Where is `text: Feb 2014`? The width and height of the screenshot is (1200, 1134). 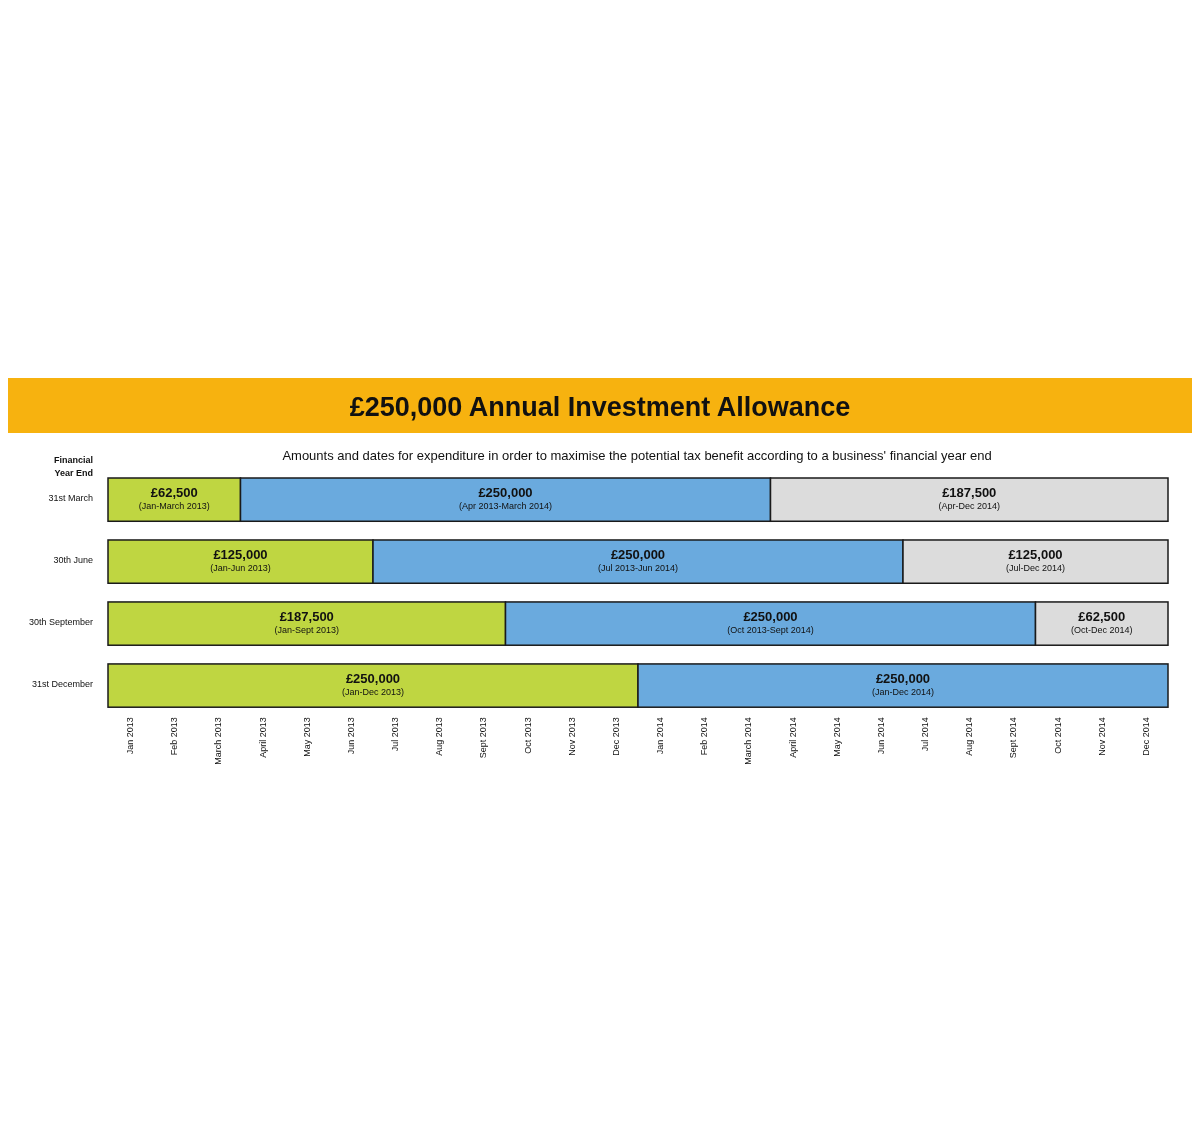
text: Feb 2014 is located at coordinates (704, 736).